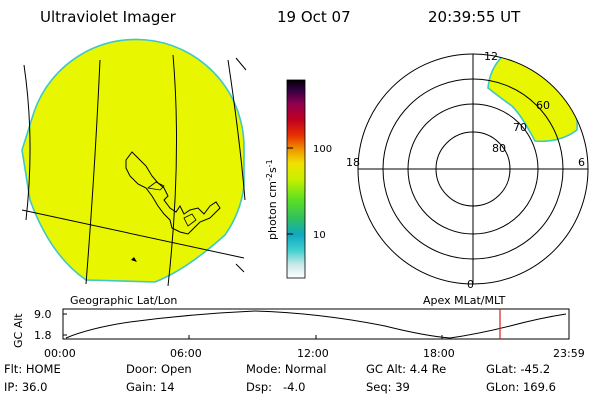 This screenshot has width=600, height=400. What do you see at coordinates (439, 353) in the screenshot?
I see `timeline-x-tick-3: 18:00` at bounding box center [439, 353].